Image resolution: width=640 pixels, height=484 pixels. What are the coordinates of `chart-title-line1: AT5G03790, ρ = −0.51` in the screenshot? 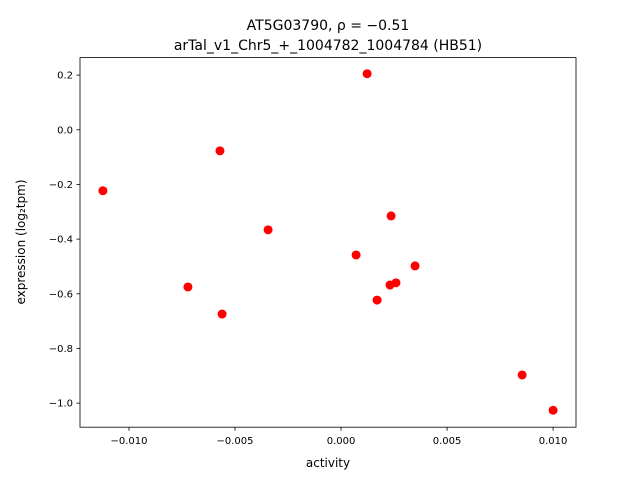 It's located at (328, 26).